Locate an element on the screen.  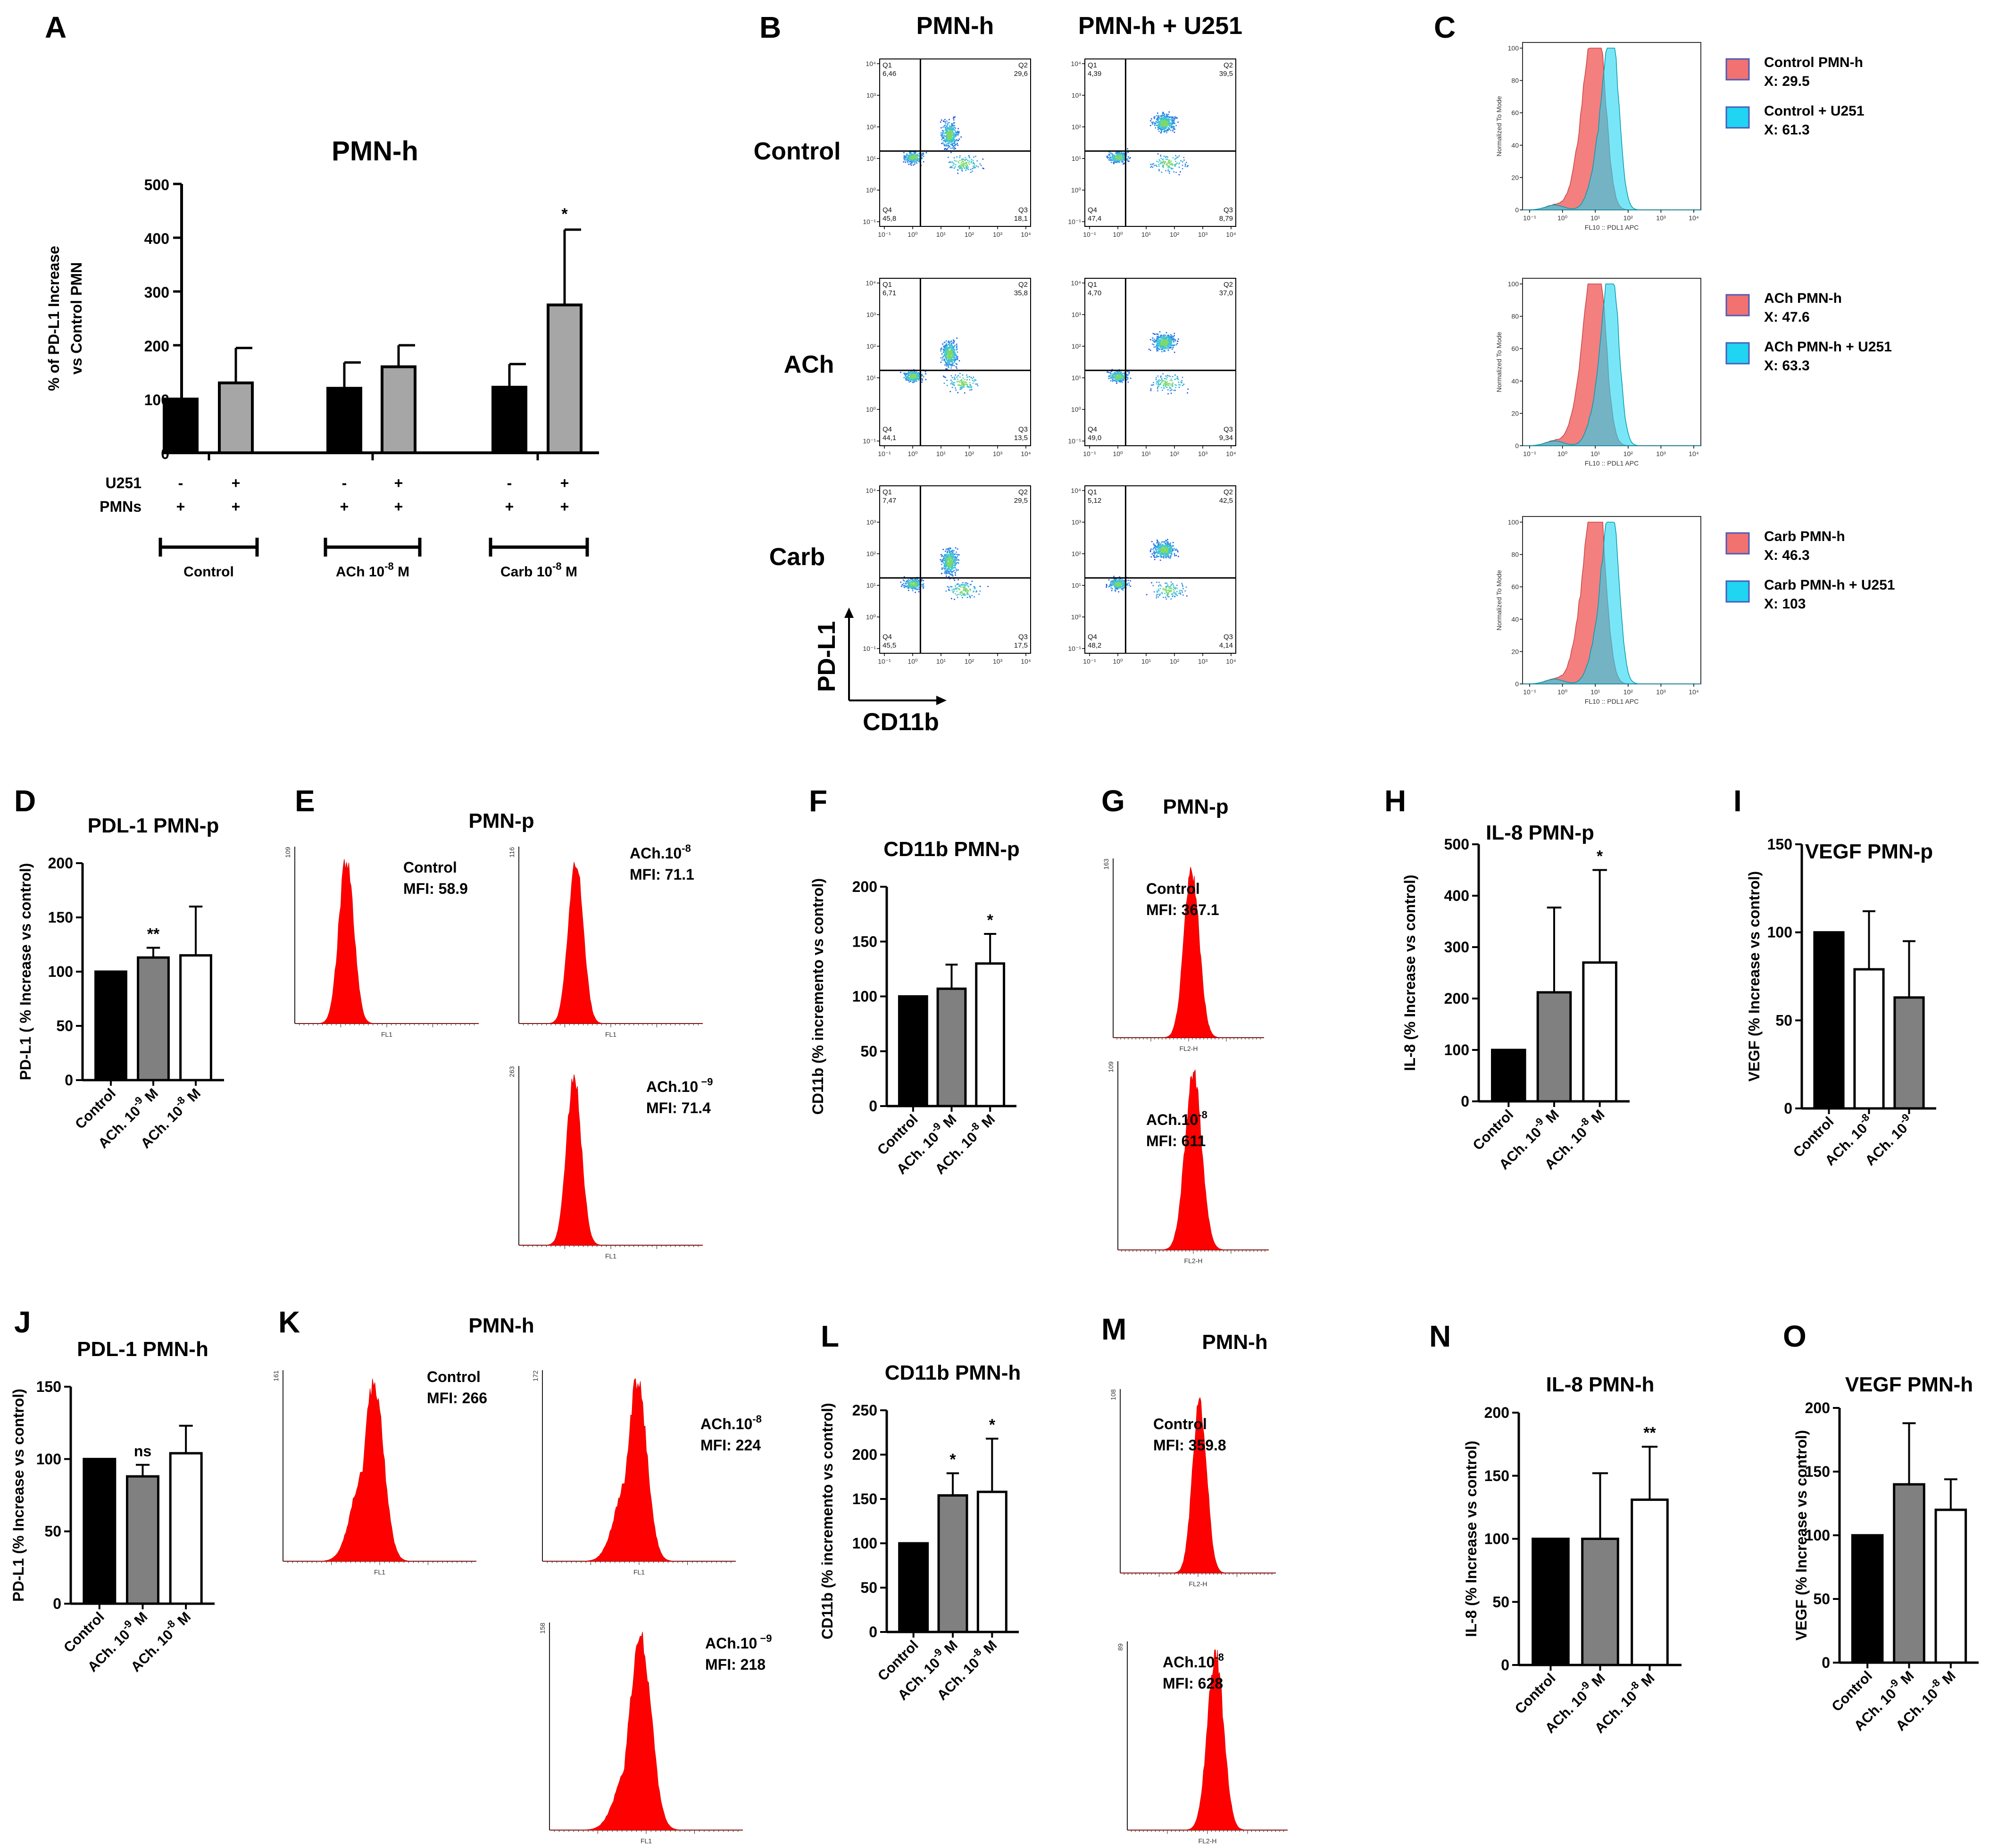
y-tick-label: 400 is located at coordinates (156, 239).